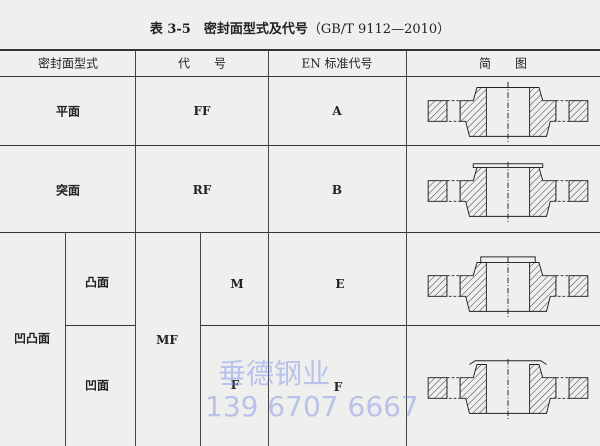  Describe the element at coordinates (235, 385) in the screenshot. I see `cell-subcode: F` at that location.